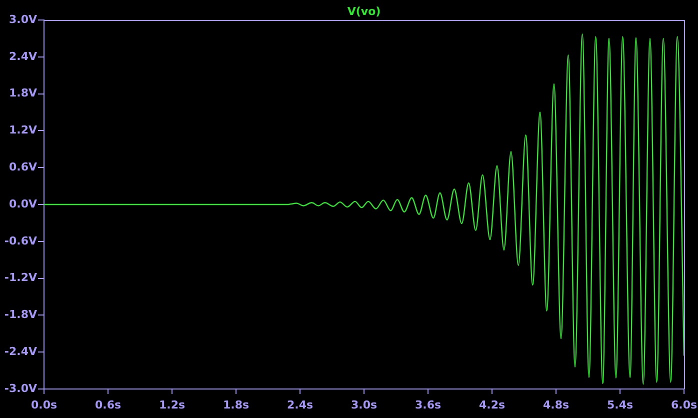 The image size is (698, 418). What do you see at coordinates (236, 405) in the screenshot?
I see `x-tick-label: 1.8s` at bounding box center [236, 405].